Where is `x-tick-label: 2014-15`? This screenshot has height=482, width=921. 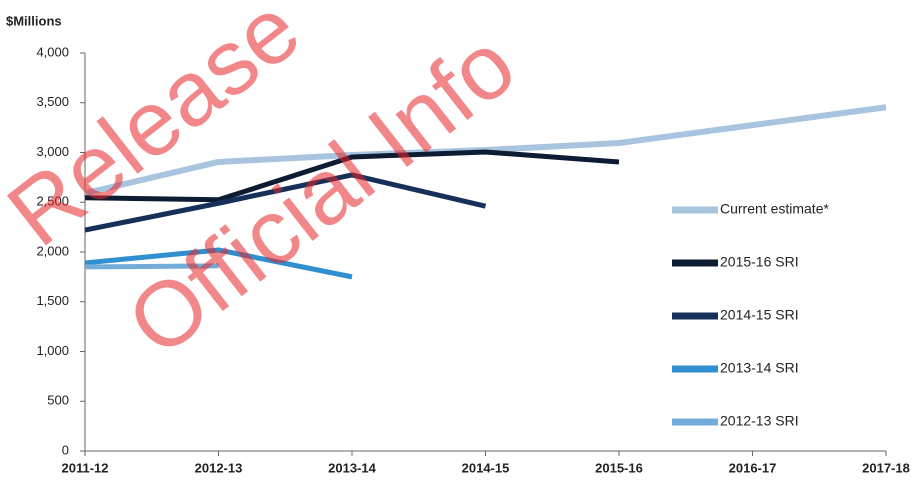
x-tick-label: 2014-15 is located at coordinates (486, 467).